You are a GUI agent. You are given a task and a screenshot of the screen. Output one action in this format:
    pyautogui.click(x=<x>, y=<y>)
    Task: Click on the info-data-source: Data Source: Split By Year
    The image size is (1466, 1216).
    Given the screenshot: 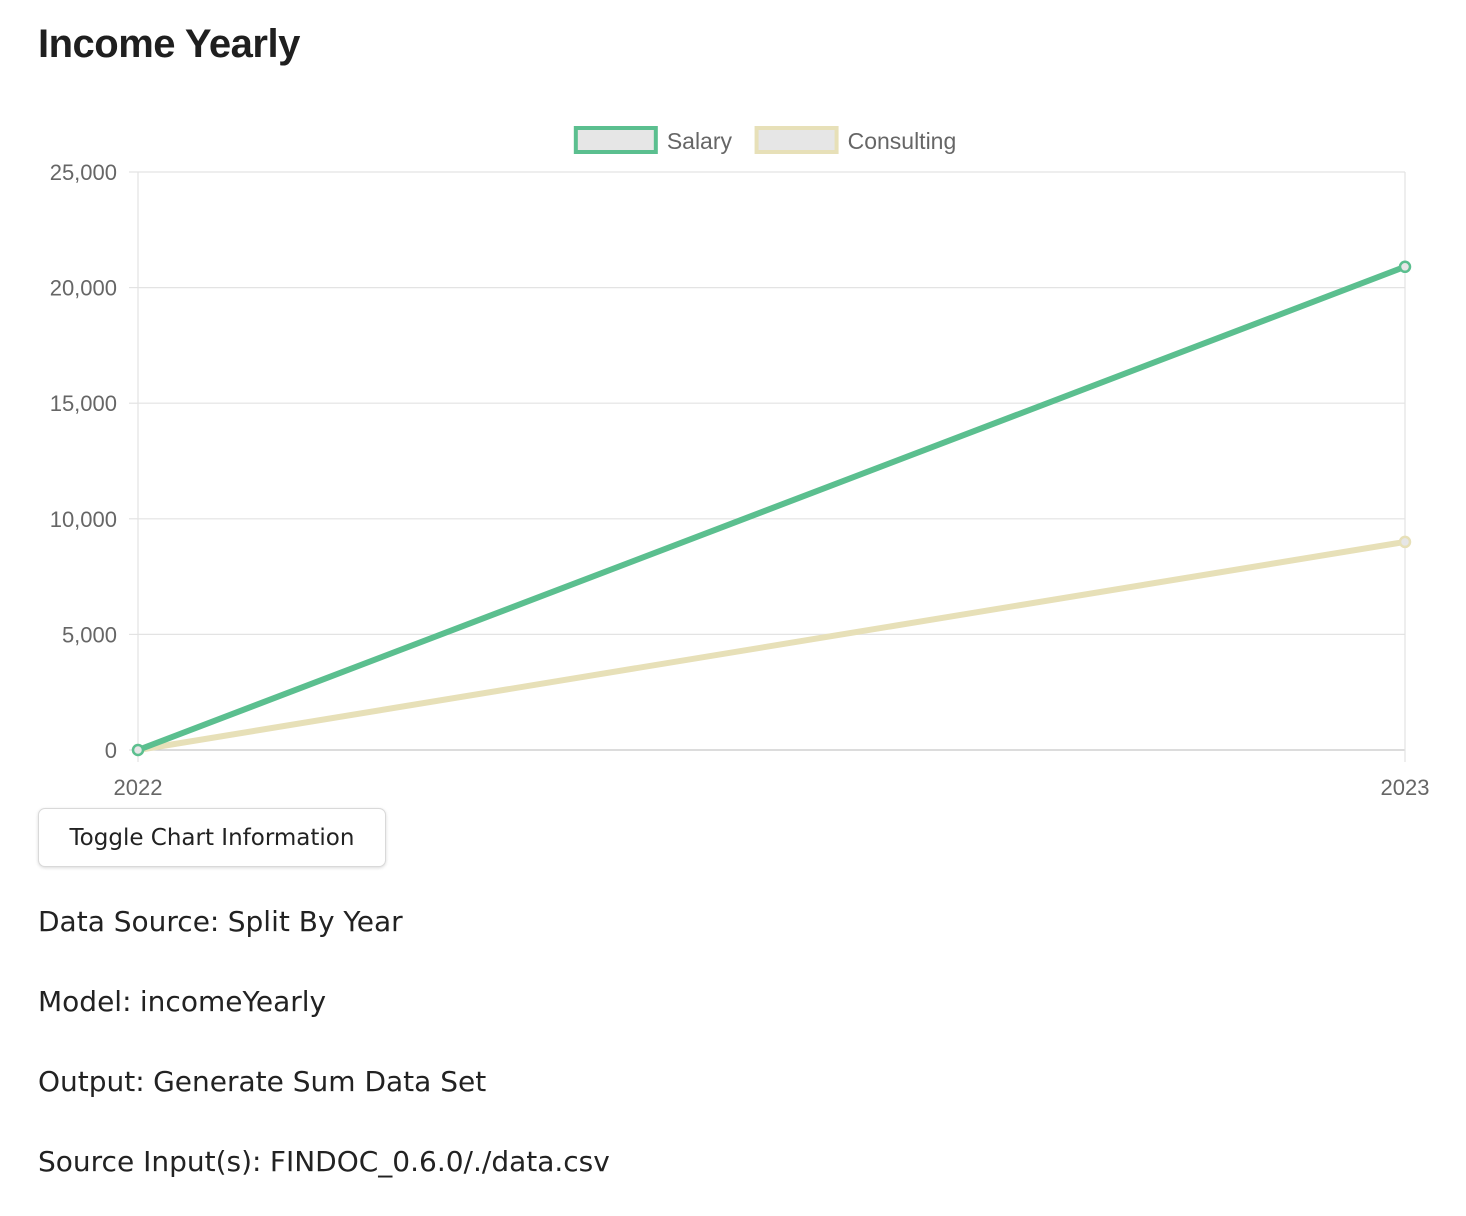 What is the action you would take?
    pyautogui.click(x=220, y=921)
    